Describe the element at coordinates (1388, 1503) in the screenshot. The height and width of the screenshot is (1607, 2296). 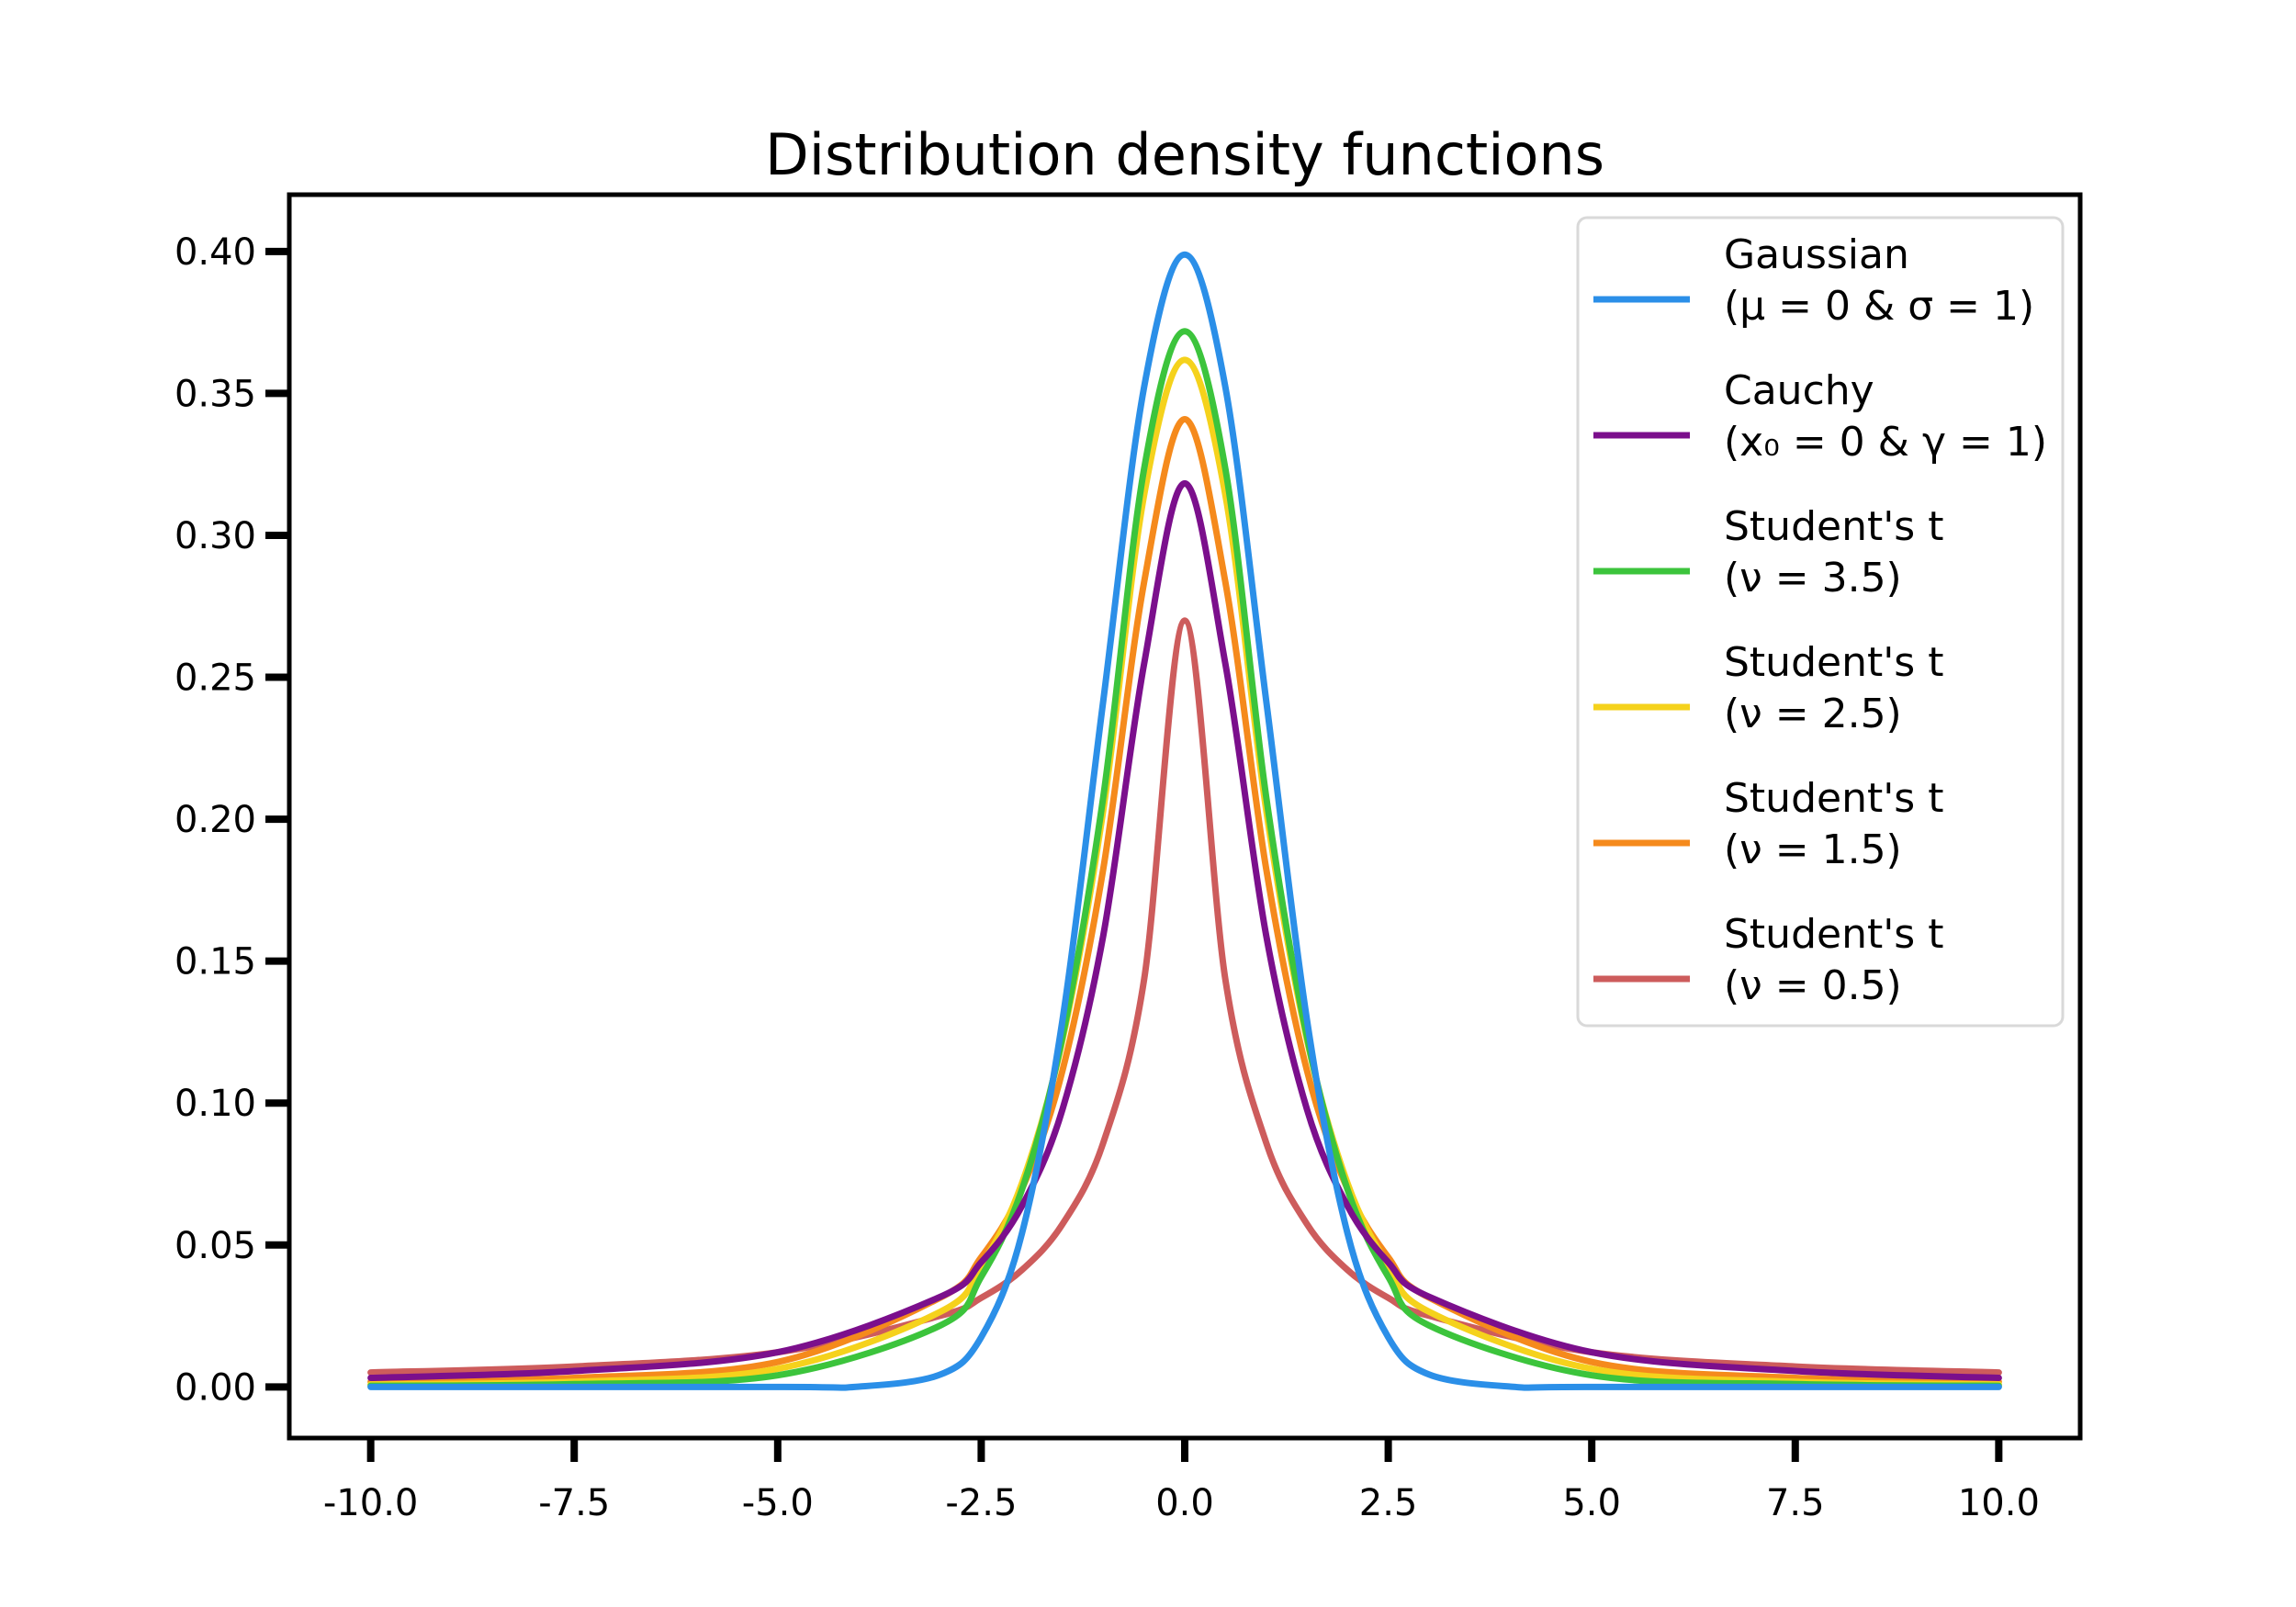
I see `x-tick-label: 2.5` at that location.